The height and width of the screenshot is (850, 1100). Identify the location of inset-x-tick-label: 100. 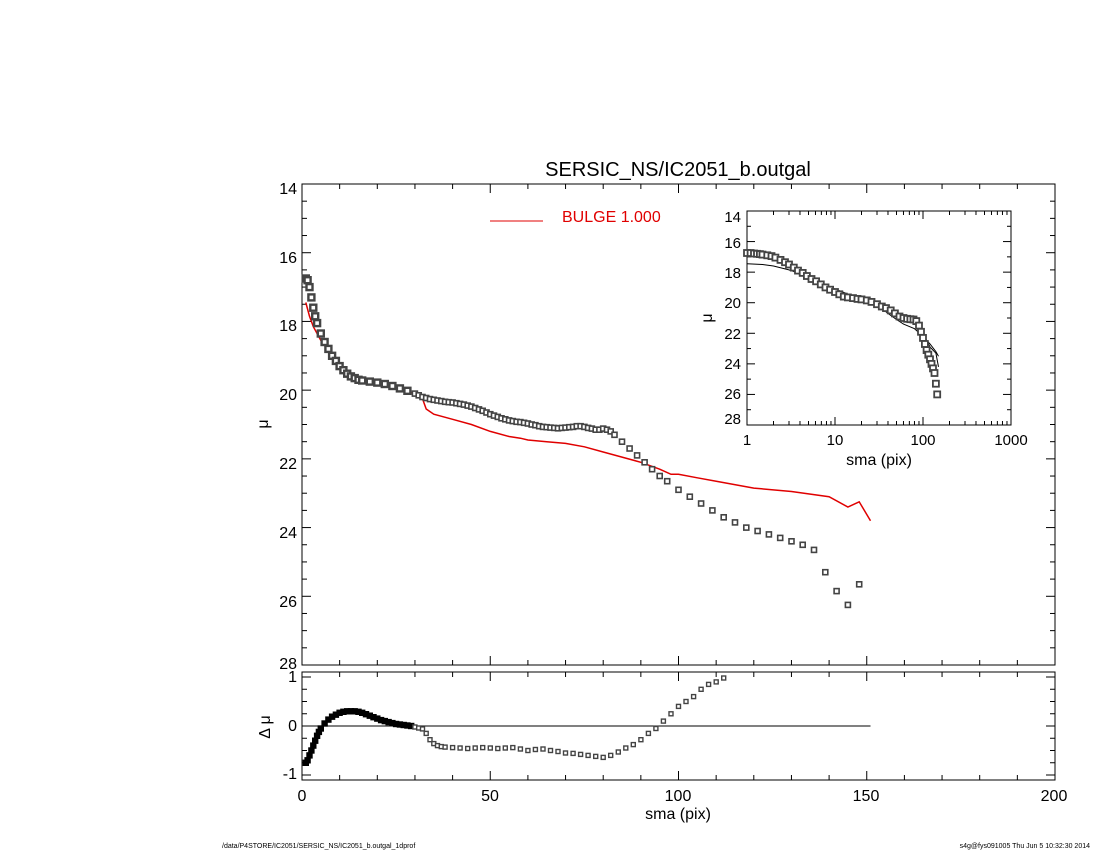
(922, 440).